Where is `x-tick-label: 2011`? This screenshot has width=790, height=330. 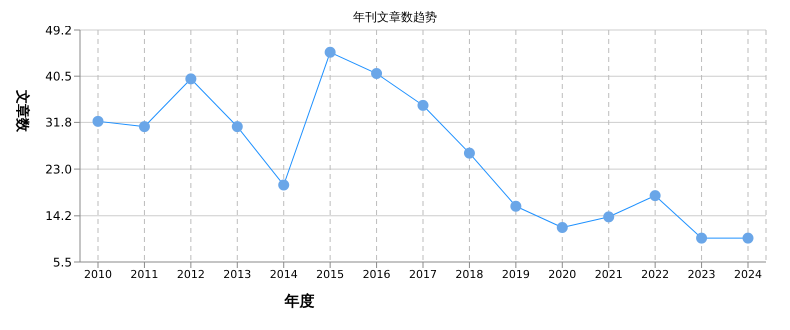 x-tick-label: 2011 is located at coordinates (144, 274).